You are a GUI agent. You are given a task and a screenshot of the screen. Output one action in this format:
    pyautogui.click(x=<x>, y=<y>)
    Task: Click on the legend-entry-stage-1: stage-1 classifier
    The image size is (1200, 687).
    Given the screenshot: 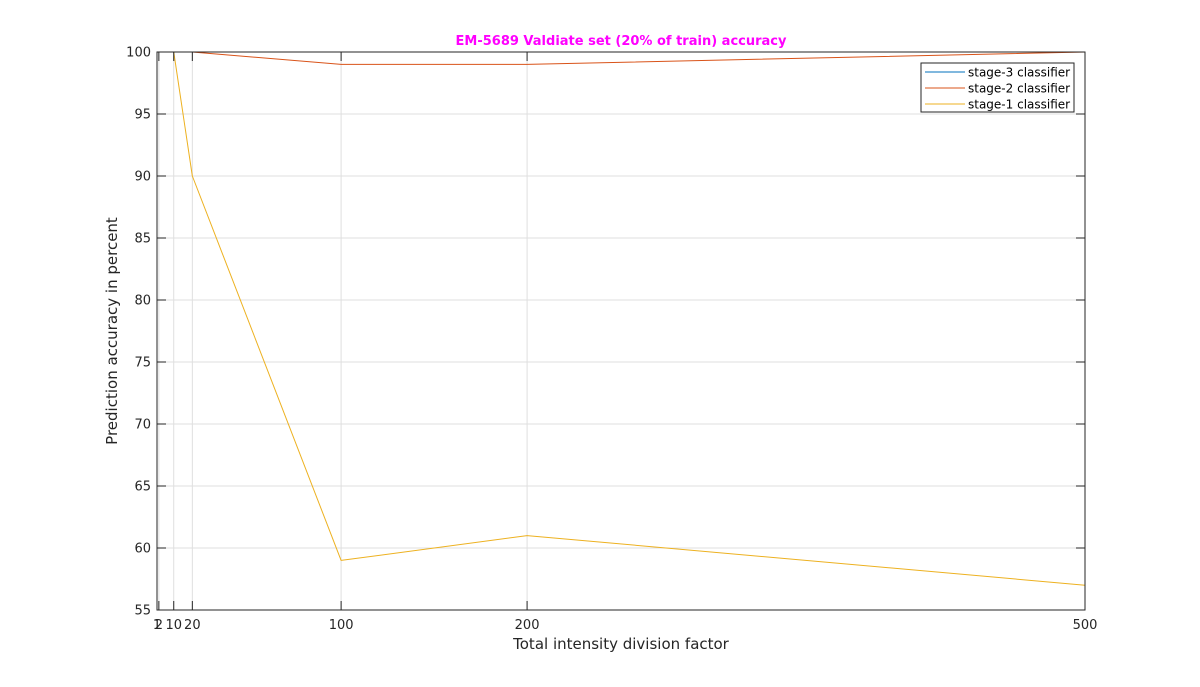 What is the action you would take?
    pyautogui.click(x=997, y=105)
    